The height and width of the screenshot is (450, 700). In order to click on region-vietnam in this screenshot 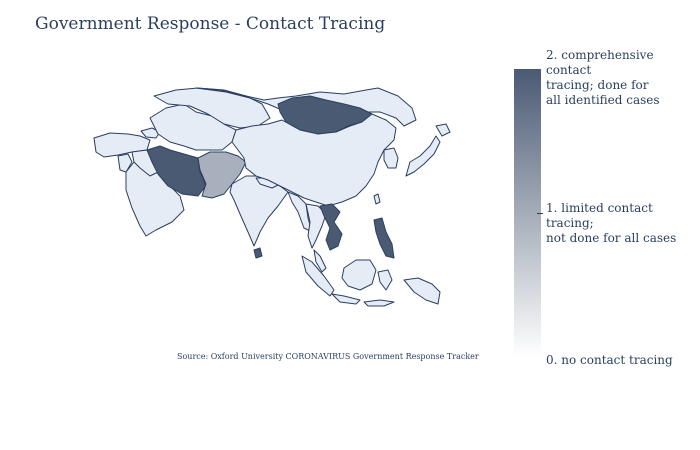, I will do `click(331, 227)`.